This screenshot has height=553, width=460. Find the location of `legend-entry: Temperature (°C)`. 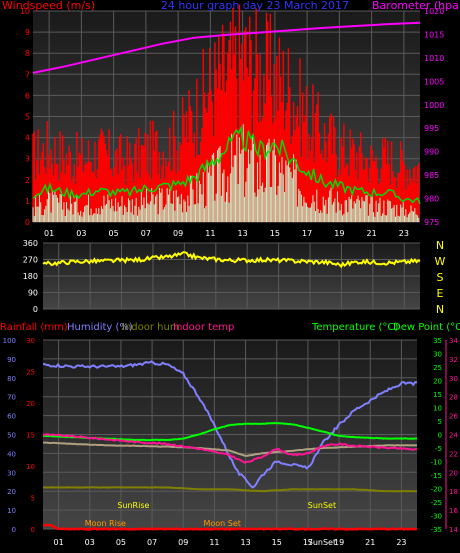

legend-entry: Temperature (°C) is located at coordinates (354, 327).